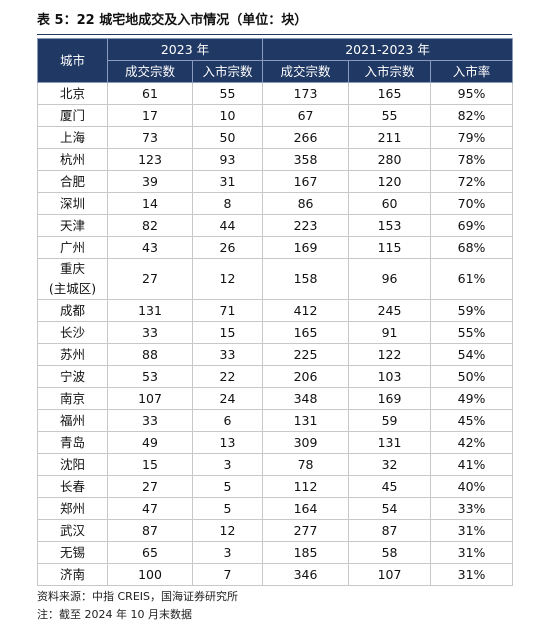 Image resolution: width=550 pixels, height=632 pixels. I want to click on value-cell: 225, so click(306, 354).